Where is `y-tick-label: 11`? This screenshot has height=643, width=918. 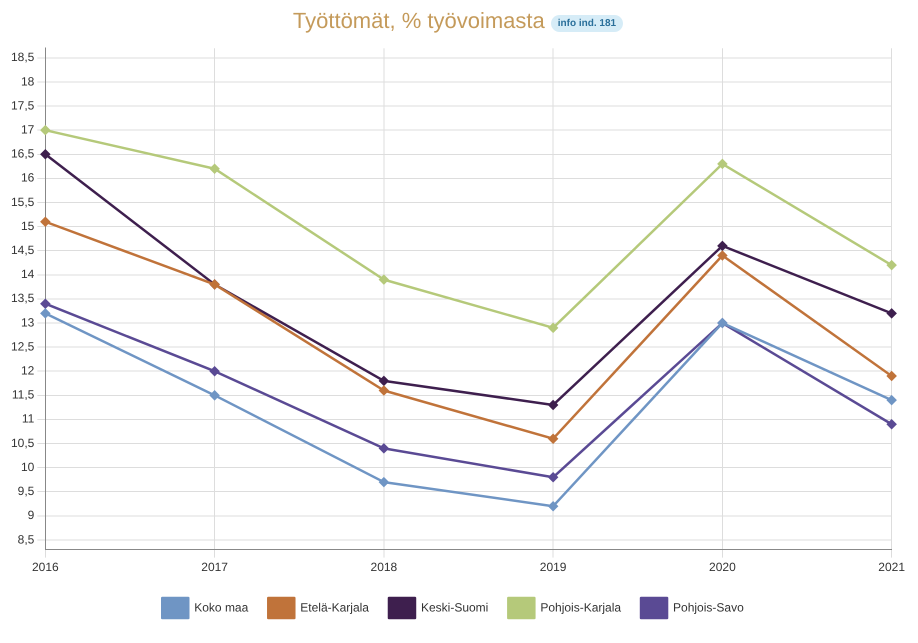 y-tick-label: 11 is located at coordinates (28, 419).